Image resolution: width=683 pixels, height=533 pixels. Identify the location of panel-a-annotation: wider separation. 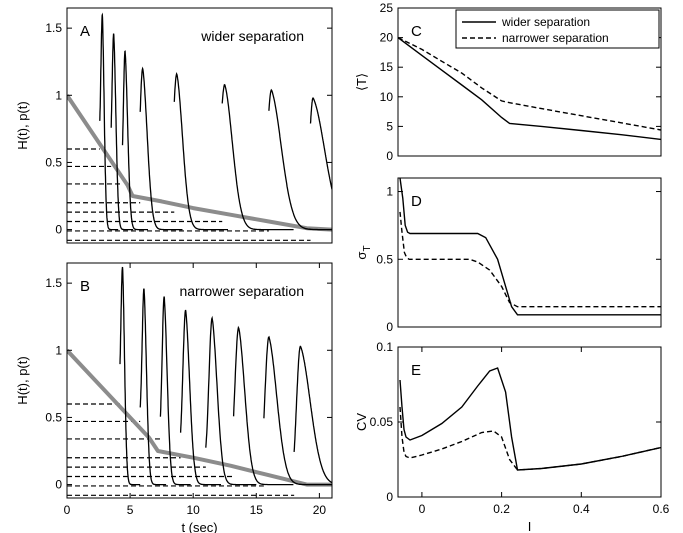
(252, 36).